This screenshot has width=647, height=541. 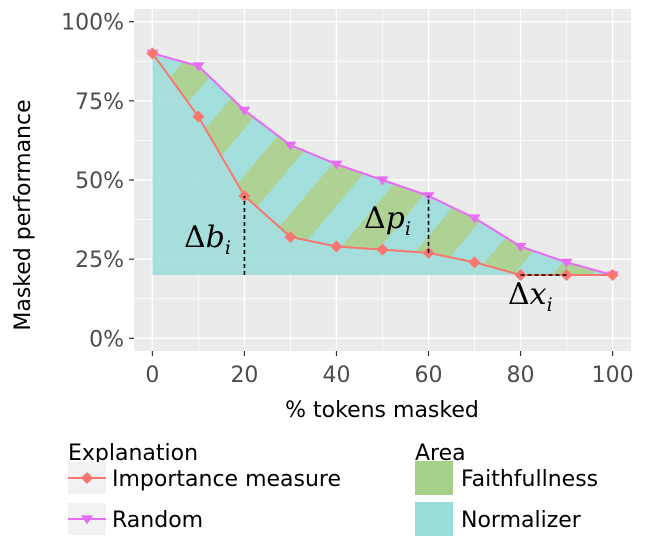 I want to click on legend-title-explanation: Explanation, so click(x=133, y=453).